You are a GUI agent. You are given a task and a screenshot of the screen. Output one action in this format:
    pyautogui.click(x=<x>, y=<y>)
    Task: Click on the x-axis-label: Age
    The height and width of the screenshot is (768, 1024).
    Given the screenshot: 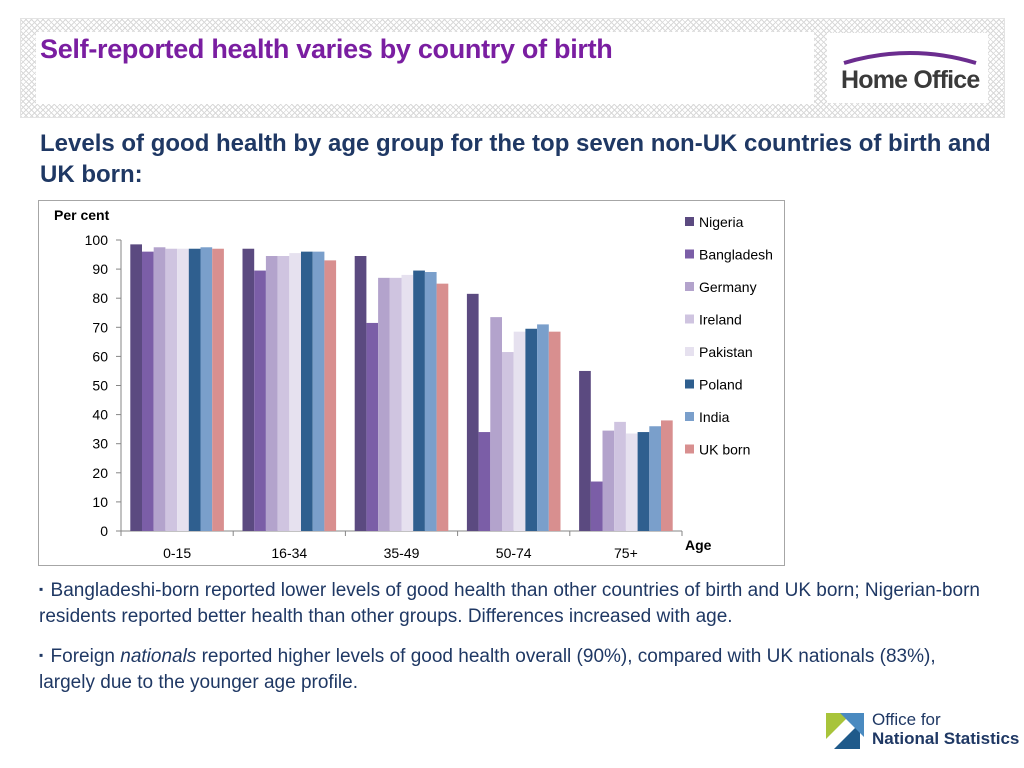 What is the action you would take?
    pyautogui.click(x=698, y=545)
    